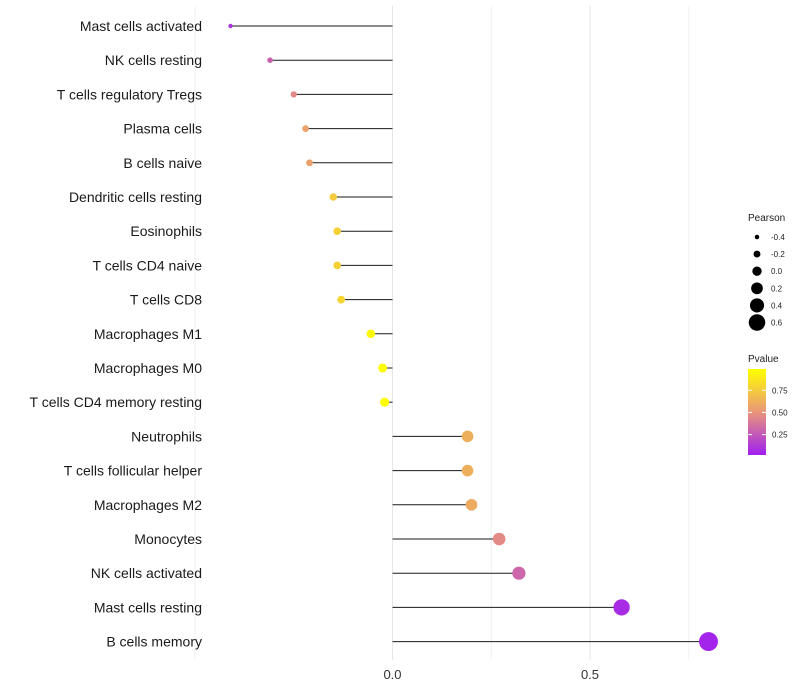 Image resolution: width=800 pixels, height=700 pixels. What do you see at coordinates (153, 60) in the screenshot?
I see `category-label: NK cells resting` at bounding box center [153, 60].